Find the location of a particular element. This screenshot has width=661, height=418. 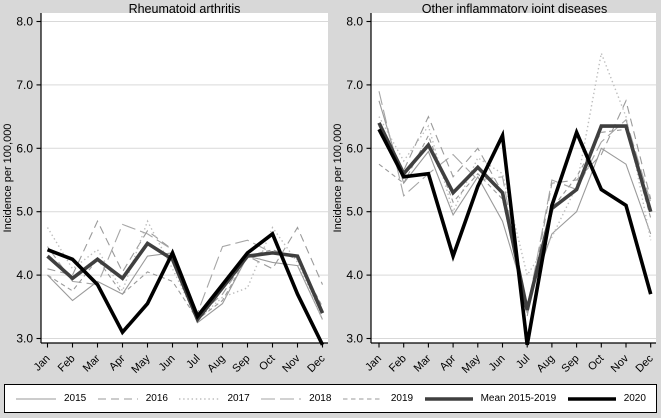

legend-entry-2018: 2018 is located at coordinates (295, 398).